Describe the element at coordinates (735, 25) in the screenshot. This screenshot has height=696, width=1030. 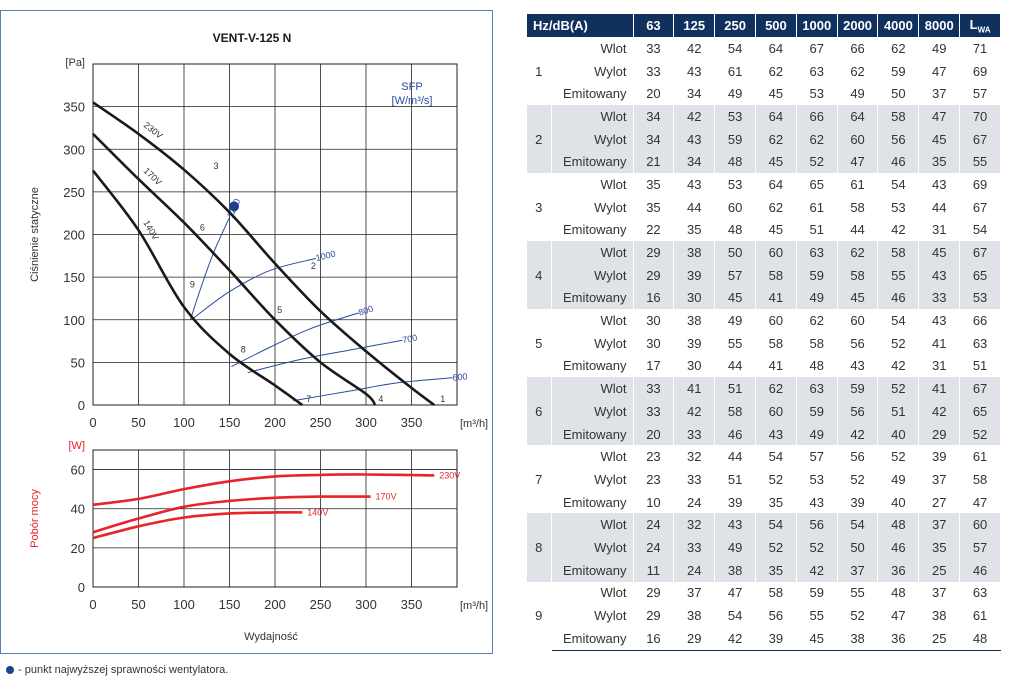
I see `header-freq-250: 250` at that location.